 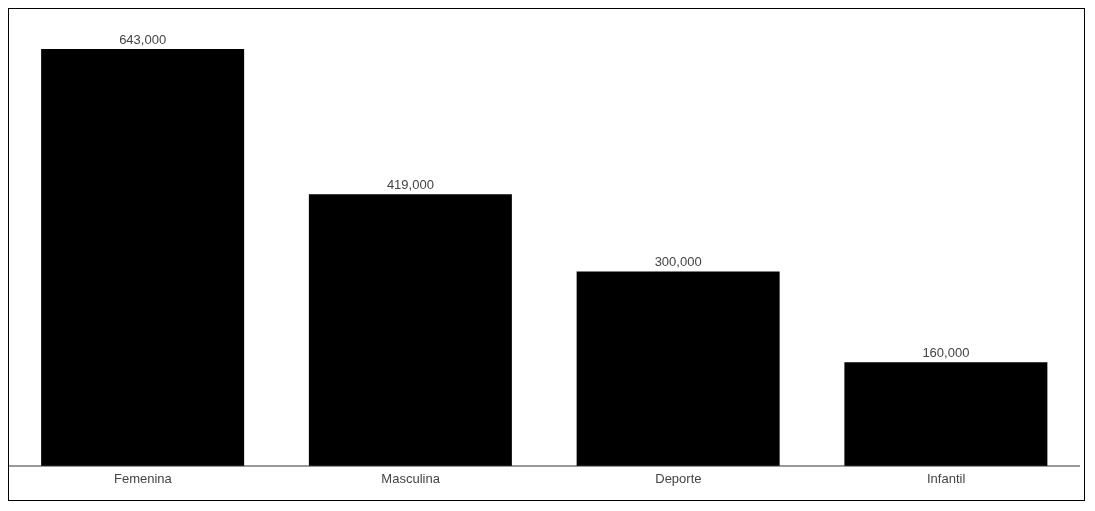 What do you see at coordinates (143, 39) in the screenshot?
I see `data-label: 643,000` at bounding box center [143, 39].